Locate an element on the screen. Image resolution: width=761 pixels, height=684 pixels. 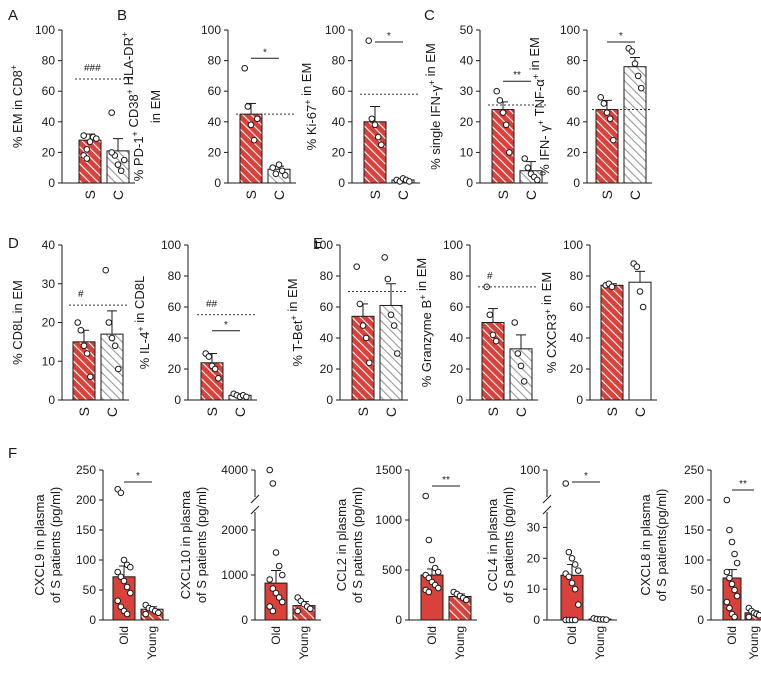
y-axis-label: % single IFN-γ+ in EM is located at coordinates (433, 106).